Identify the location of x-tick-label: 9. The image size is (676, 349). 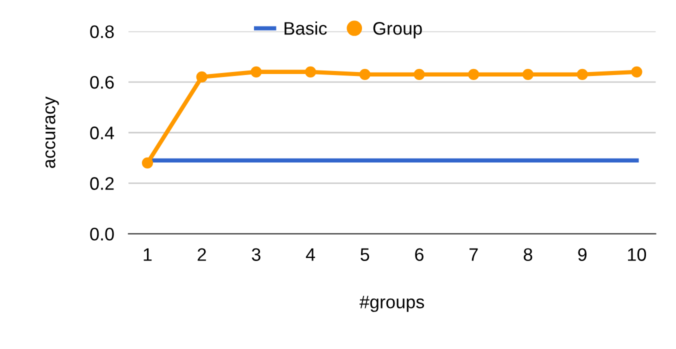
(582, 254).